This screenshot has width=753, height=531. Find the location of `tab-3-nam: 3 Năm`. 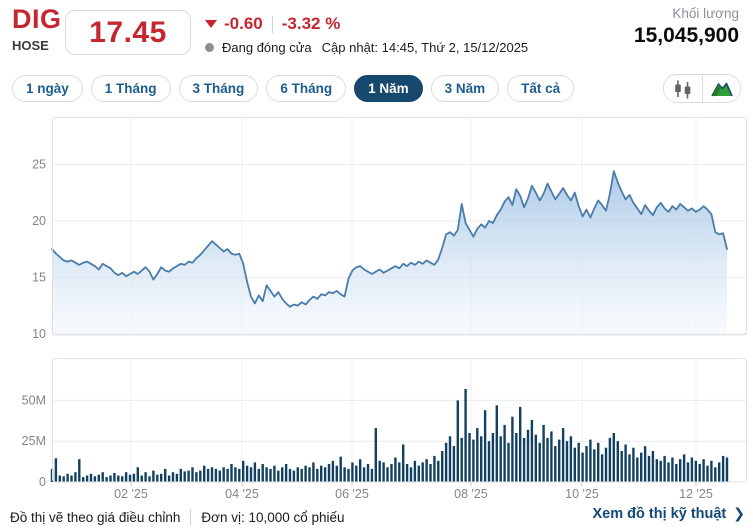

tab-3-nam: 3 Năm is located at coordinates (465, 88).